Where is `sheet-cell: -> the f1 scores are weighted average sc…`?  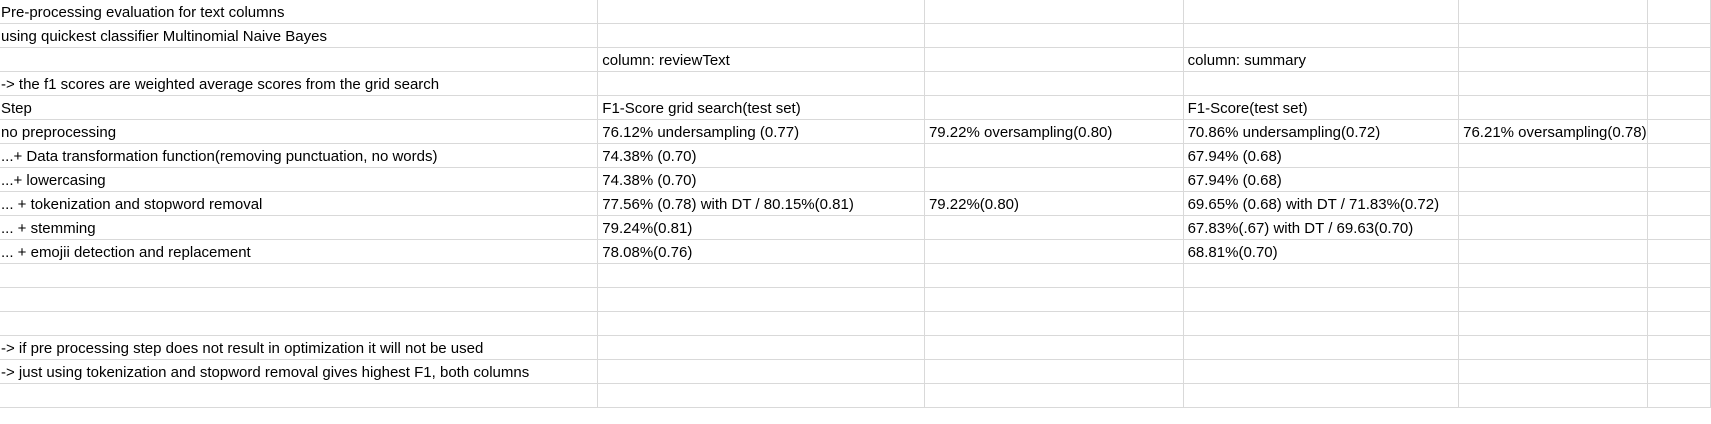 sheet-cell: -> the f1 scores are weighted average sc… is located at coordinates (299, 83).